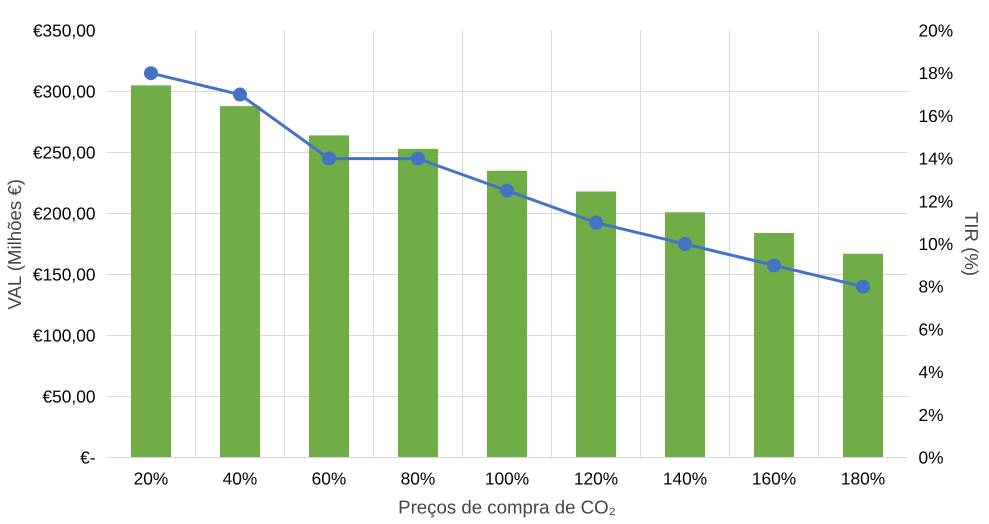 The width and height of the screenshot is (989, 524). What do you see at coordinates (64, 214) in the screenshot?
I see `y-tick-label: €200,00` at bounding box center [64, 214].